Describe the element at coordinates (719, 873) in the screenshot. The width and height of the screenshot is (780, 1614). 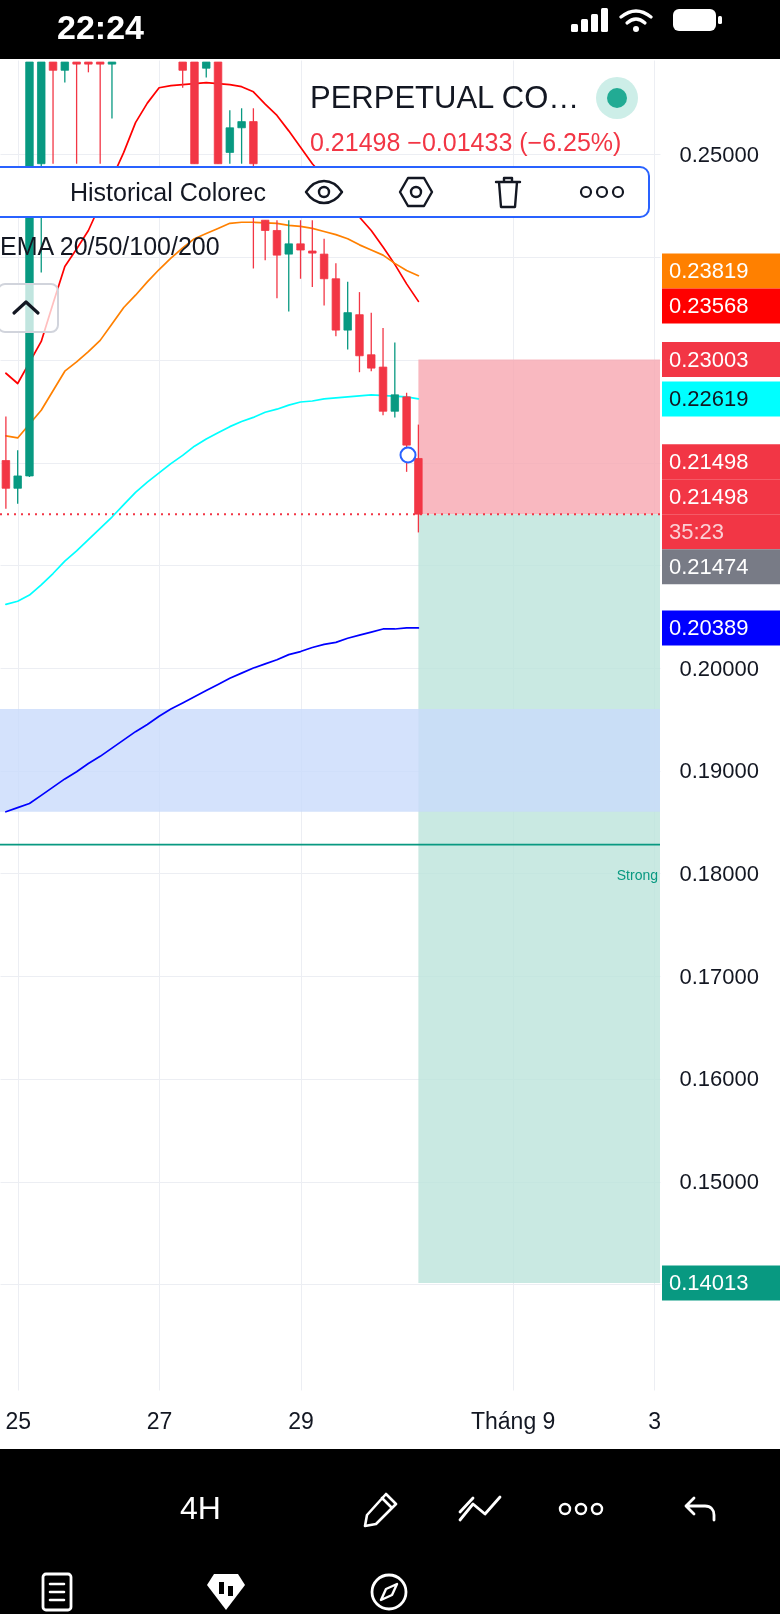
I see `y-tick-label: 0.18000` at that location.